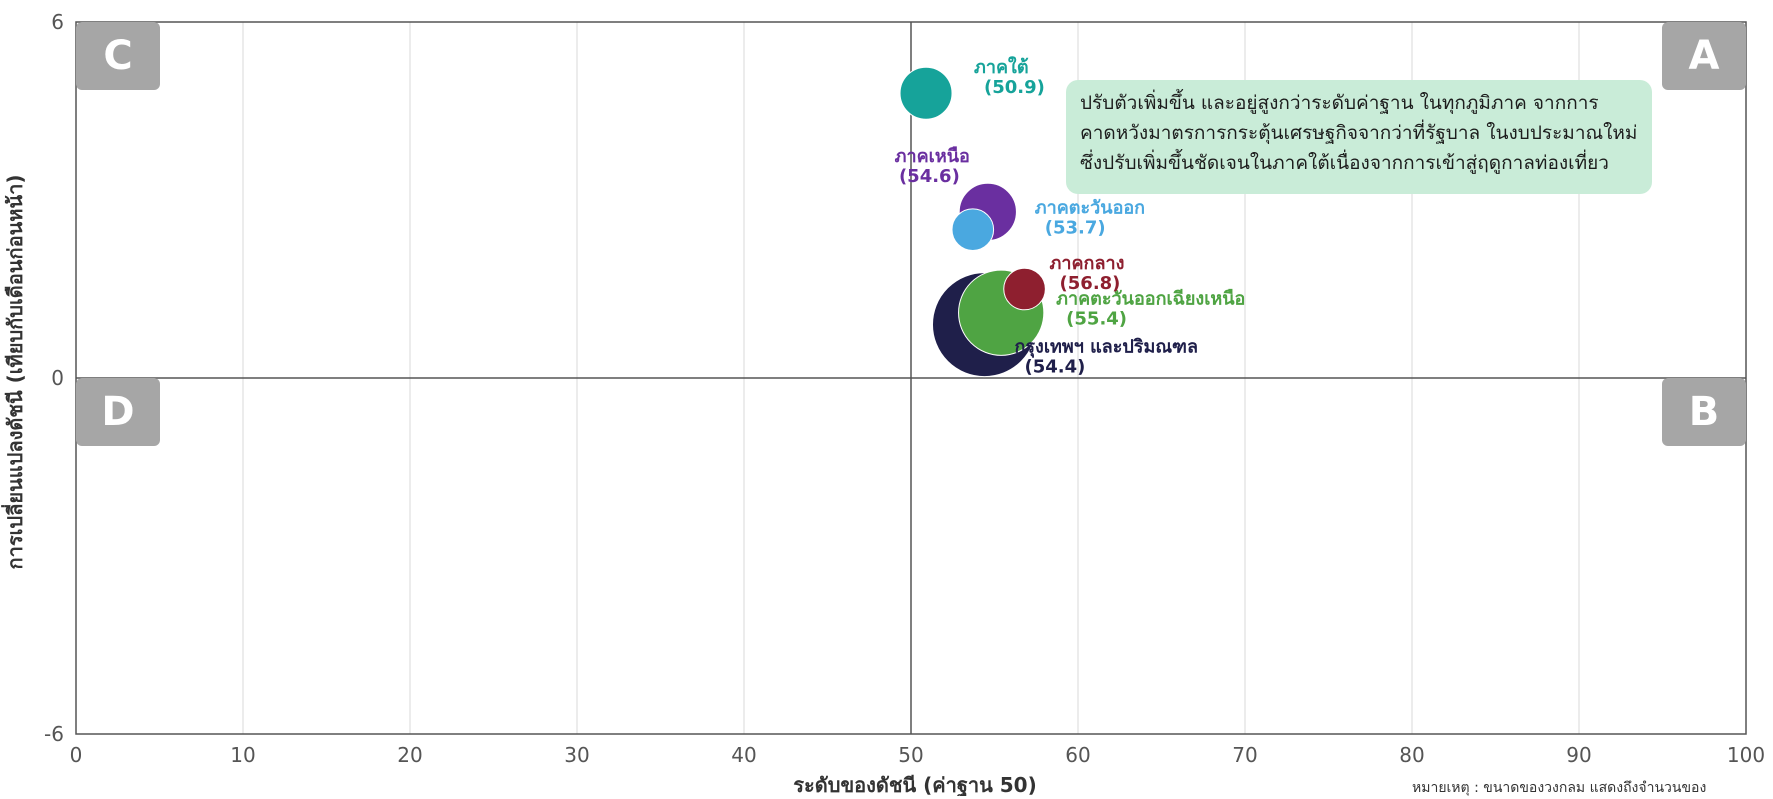  I want to click on quadrant-c-badge: C, so click(118, 56).